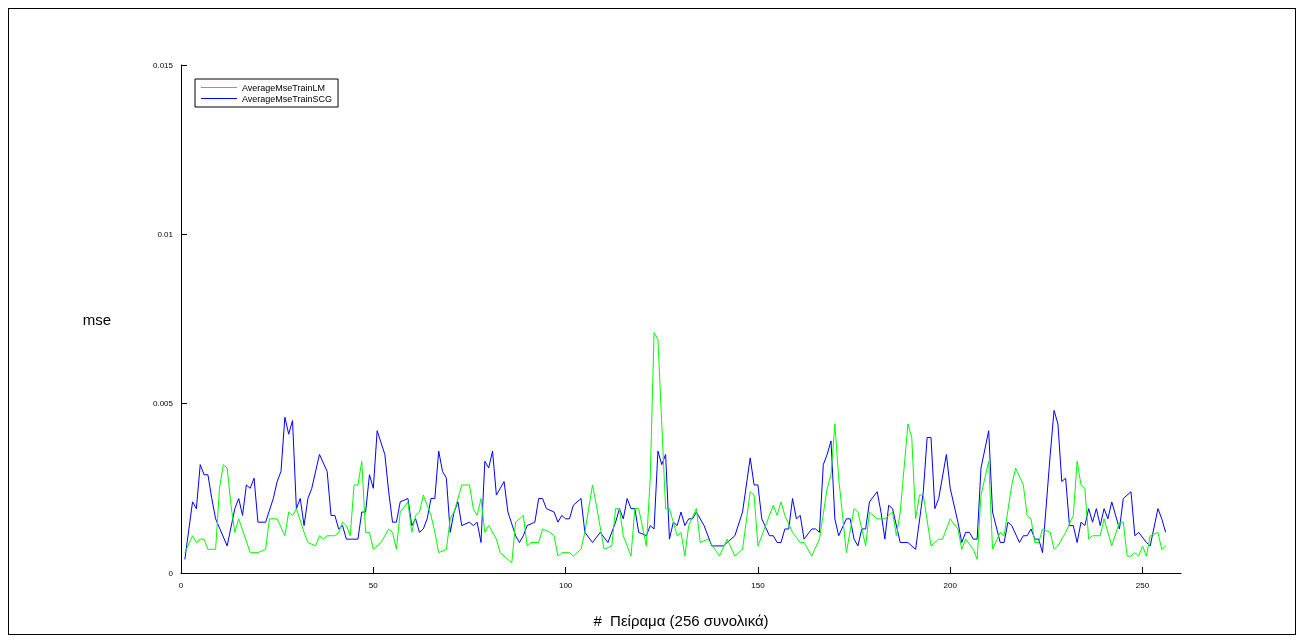 The width and height of the screenshot is (1304, 643). What do you see at coordinates (950, 585) in the screenshot?
I see `x-tick-label: 200` at bounding box center [950, 585].